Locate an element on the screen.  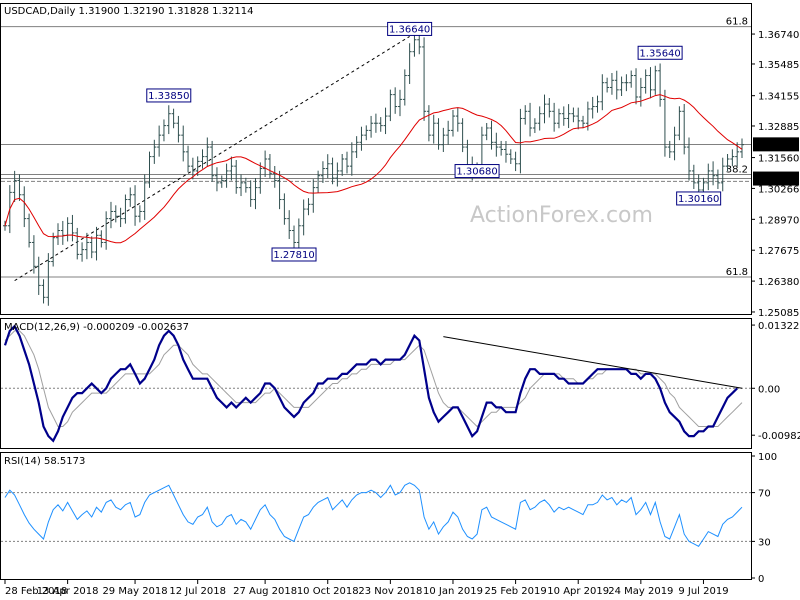
watermark: ActionForex.com is located at coordinates (561, 215).